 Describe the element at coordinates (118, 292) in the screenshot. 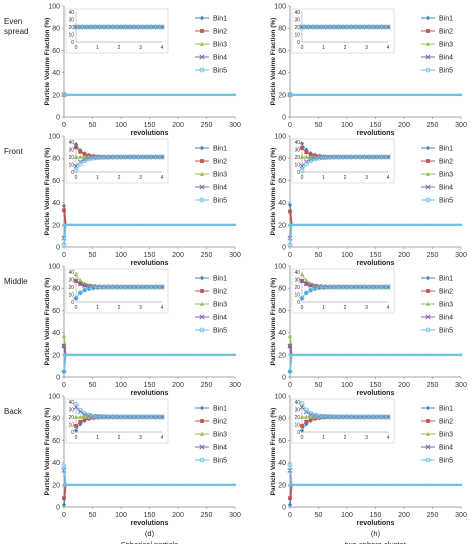

I see `inset-series-line` at that location.